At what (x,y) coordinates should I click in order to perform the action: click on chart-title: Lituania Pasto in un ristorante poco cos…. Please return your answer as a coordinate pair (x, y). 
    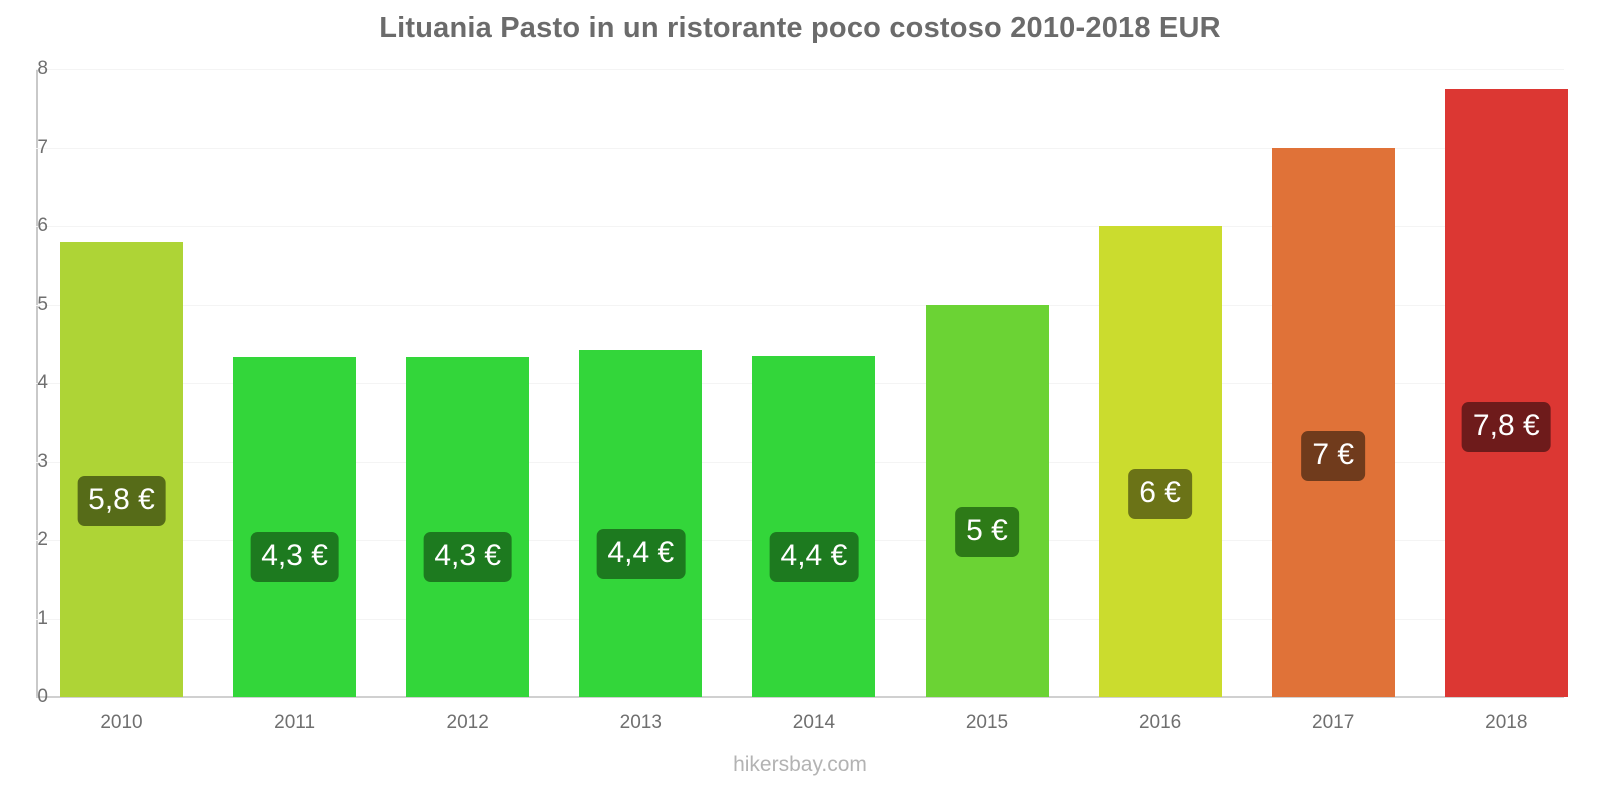
    Looking at the image, I should click on (800, 28).